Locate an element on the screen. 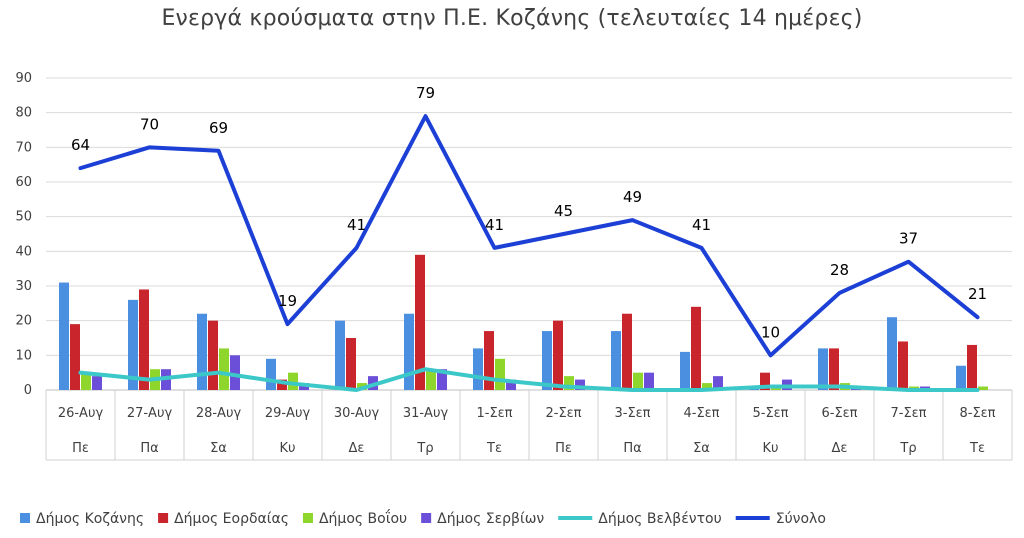 The height and width of the screenshot is (538, 1024). y-tick-label: 60 is located at coordinates (23, 182).